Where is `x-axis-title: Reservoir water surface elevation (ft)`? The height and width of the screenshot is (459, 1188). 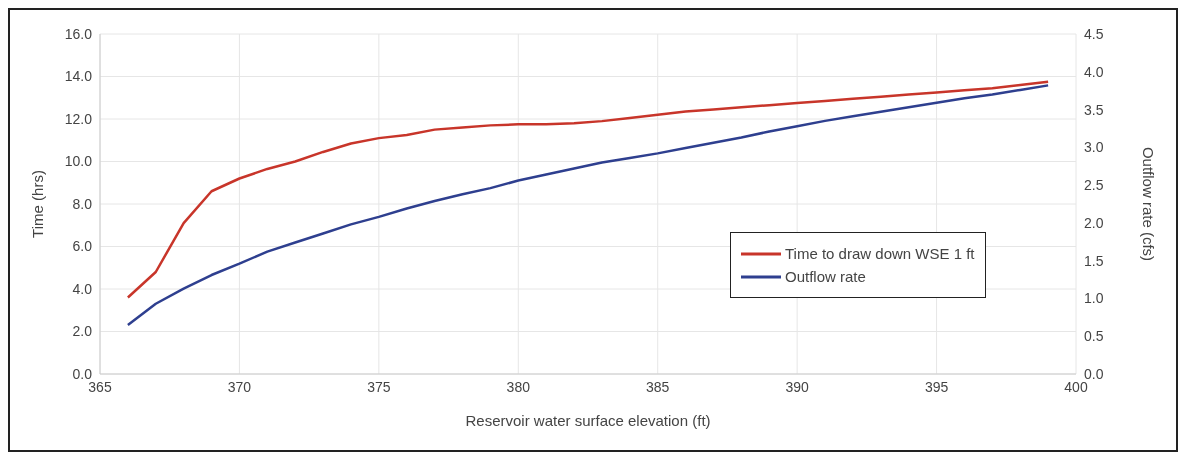 x-axis-title: Reservoir water surface elevation (ft) is located at coordinates (588, 420).